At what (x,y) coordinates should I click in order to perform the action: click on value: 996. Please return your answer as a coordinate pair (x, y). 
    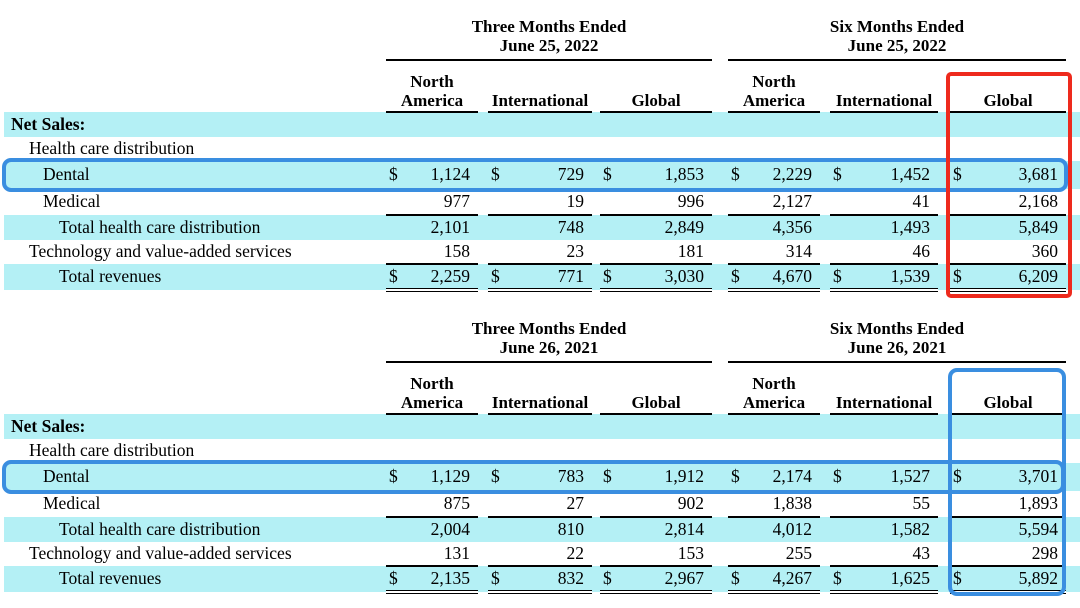
    Looking at the image, I should click on (690, 200).